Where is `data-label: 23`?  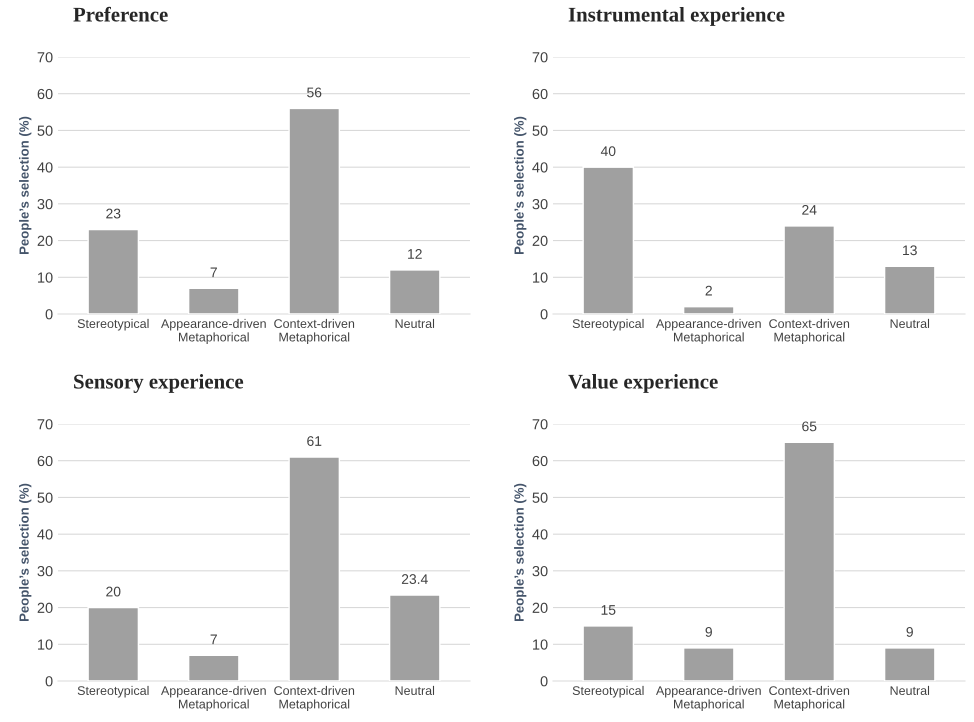
data-label: 23 is located at coordinates (113, 213).